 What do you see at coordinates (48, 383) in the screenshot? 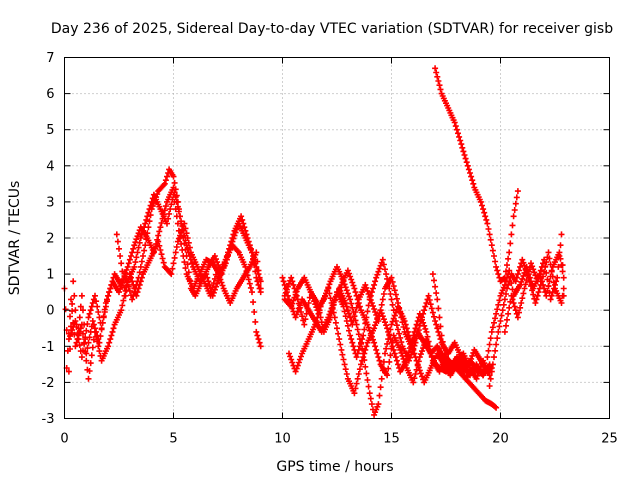
I see `y-tick-label: -2` at bounding box center [48, 383].